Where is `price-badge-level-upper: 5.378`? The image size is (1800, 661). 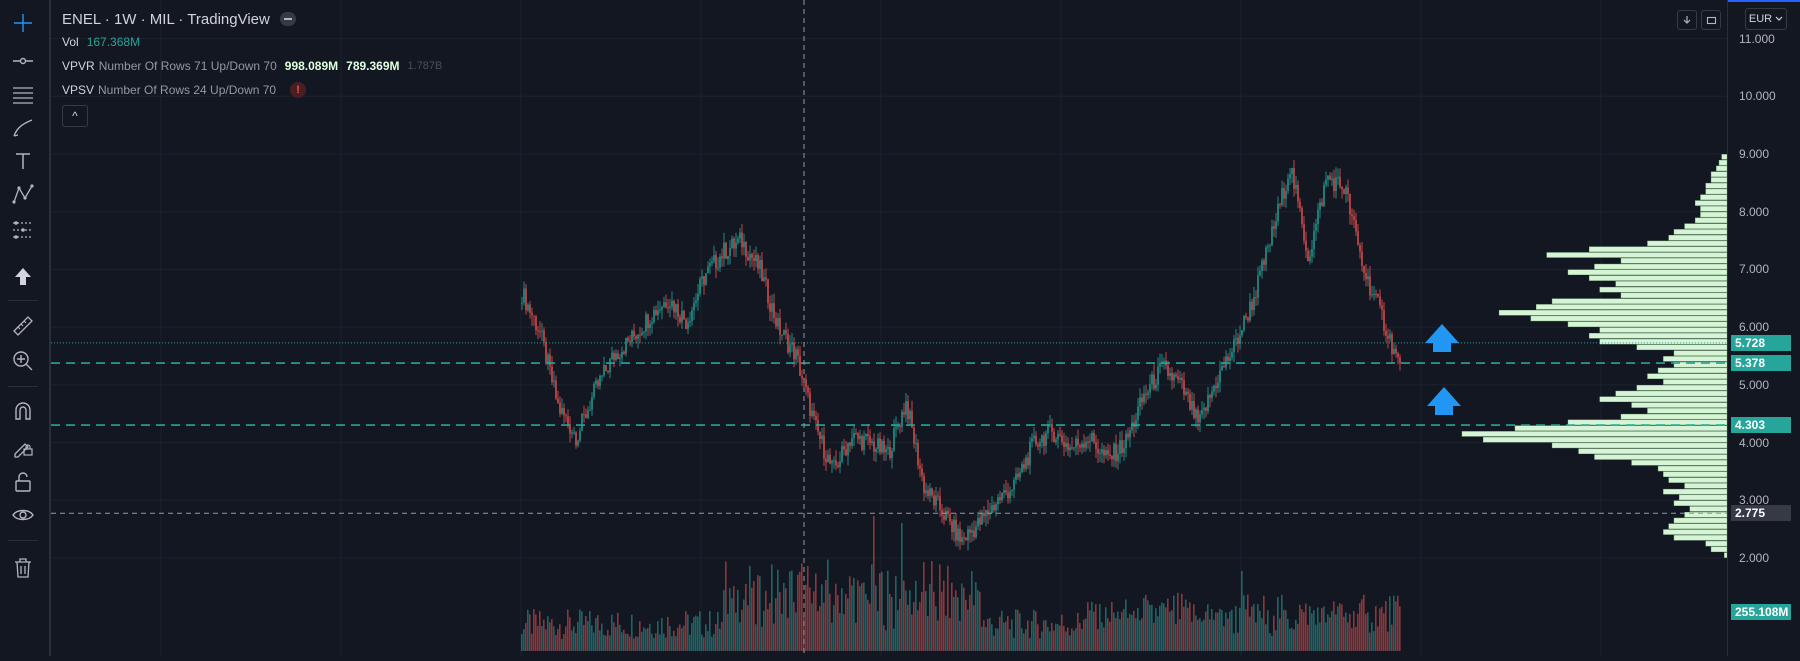
price-badge-level-upper: 5.378 is located at coordinates (1761, 363).